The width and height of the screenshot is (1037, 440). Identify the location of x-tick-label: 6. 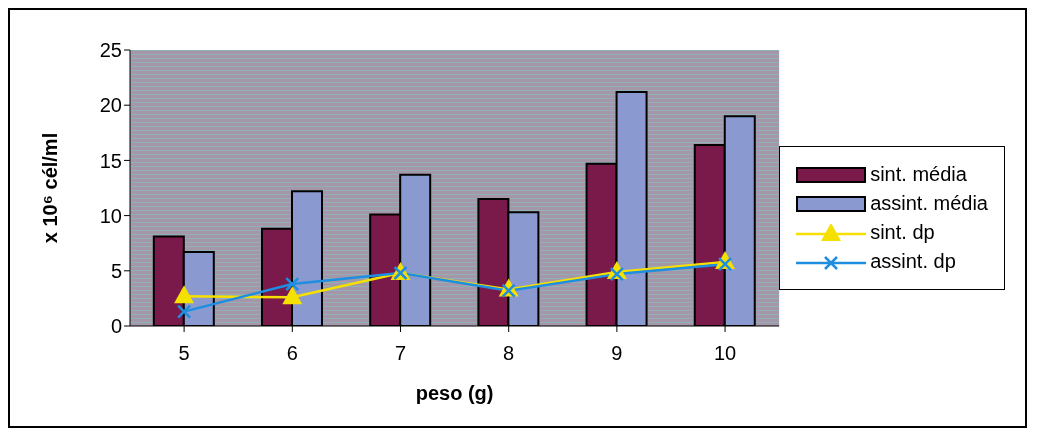
(292, 353).